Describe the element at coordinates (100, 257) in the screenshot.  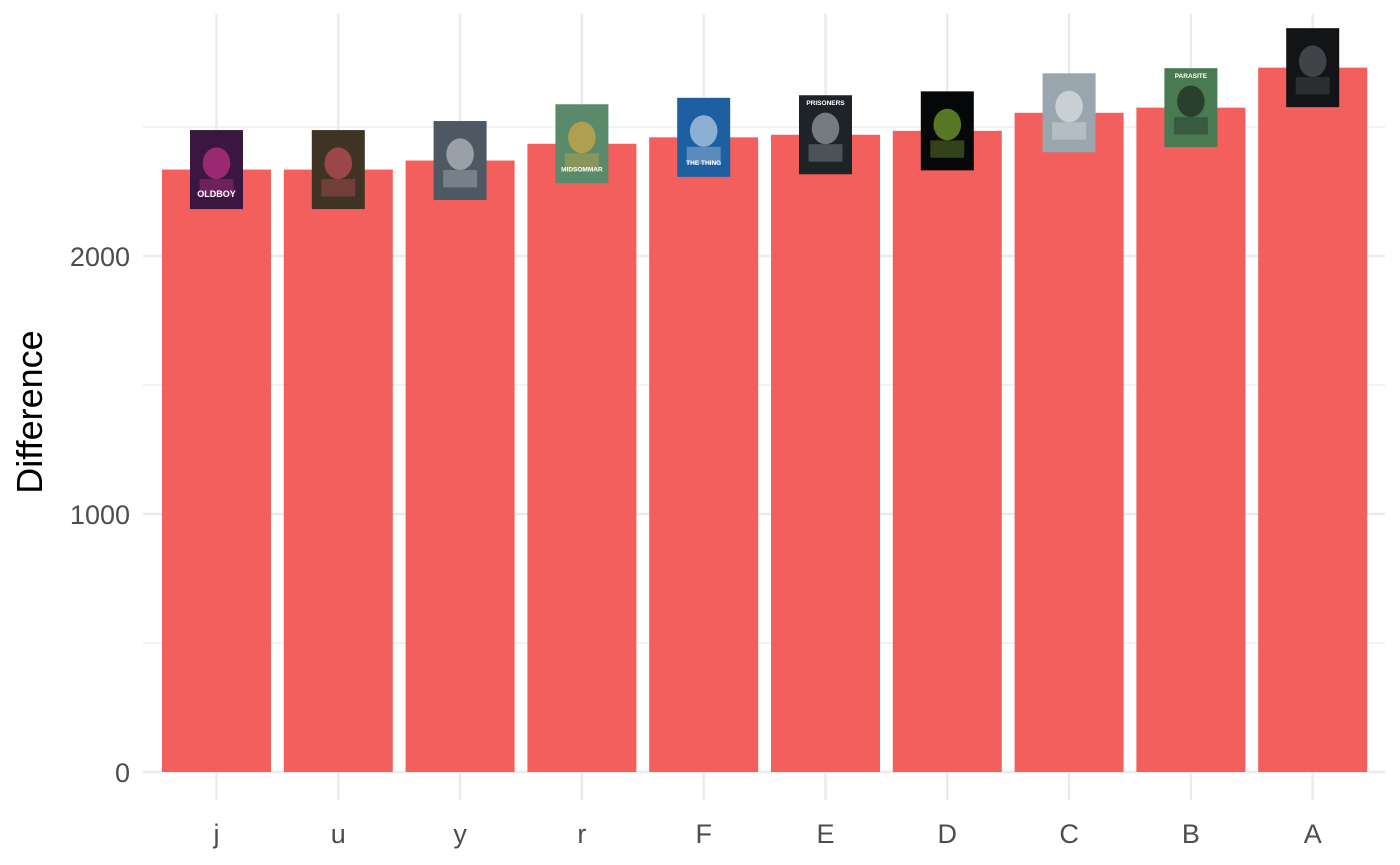
I see `y-tick-label: 2000` at that location.